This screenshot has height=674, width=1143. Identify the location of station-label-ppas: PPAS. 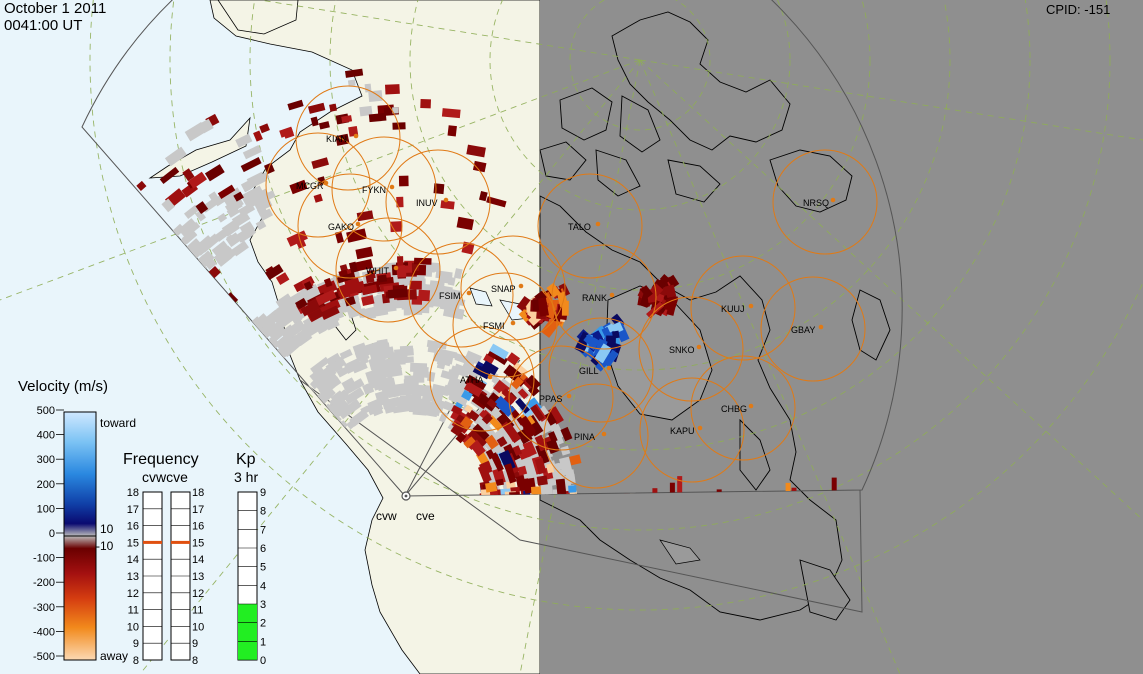
(550, 399).